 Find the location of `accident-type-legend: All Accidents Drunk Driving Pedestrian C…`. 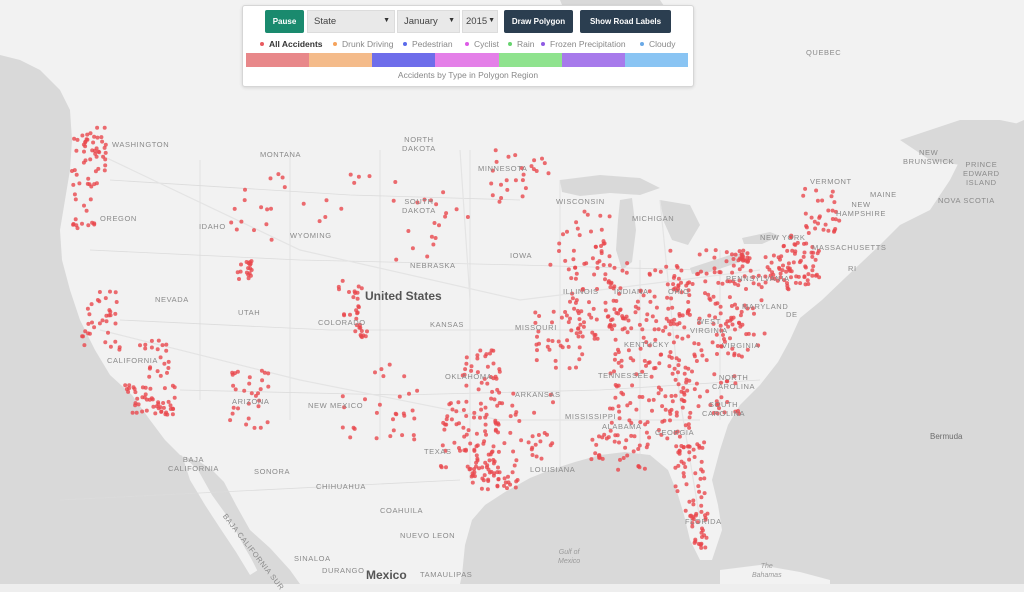

accident-type-legend: All Accidents Drunk Driving Pedestrian C… is located at coordinates (468, 45).